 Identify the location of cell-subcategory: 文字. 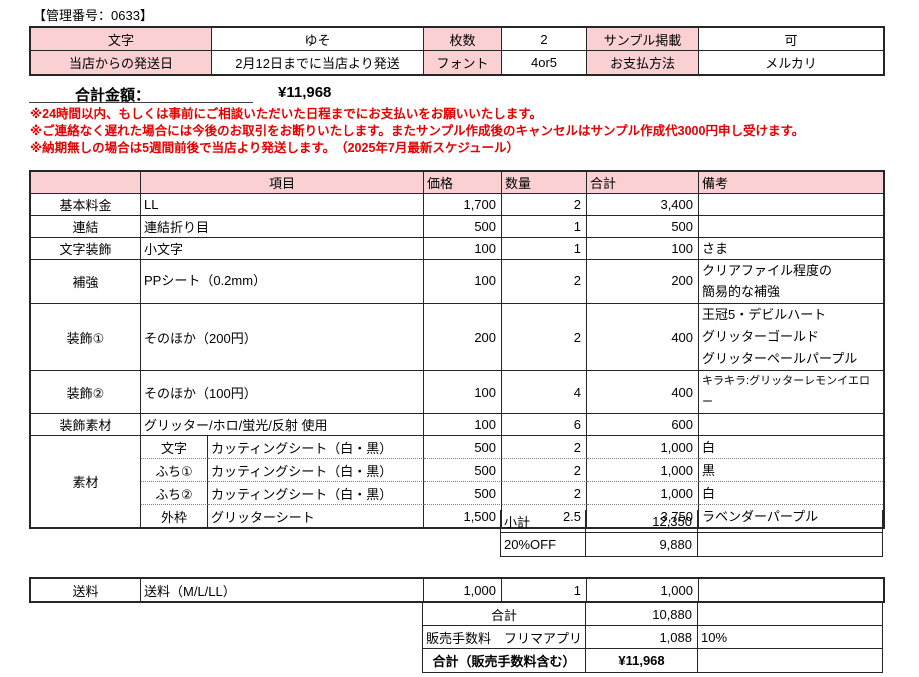
(174, 447).